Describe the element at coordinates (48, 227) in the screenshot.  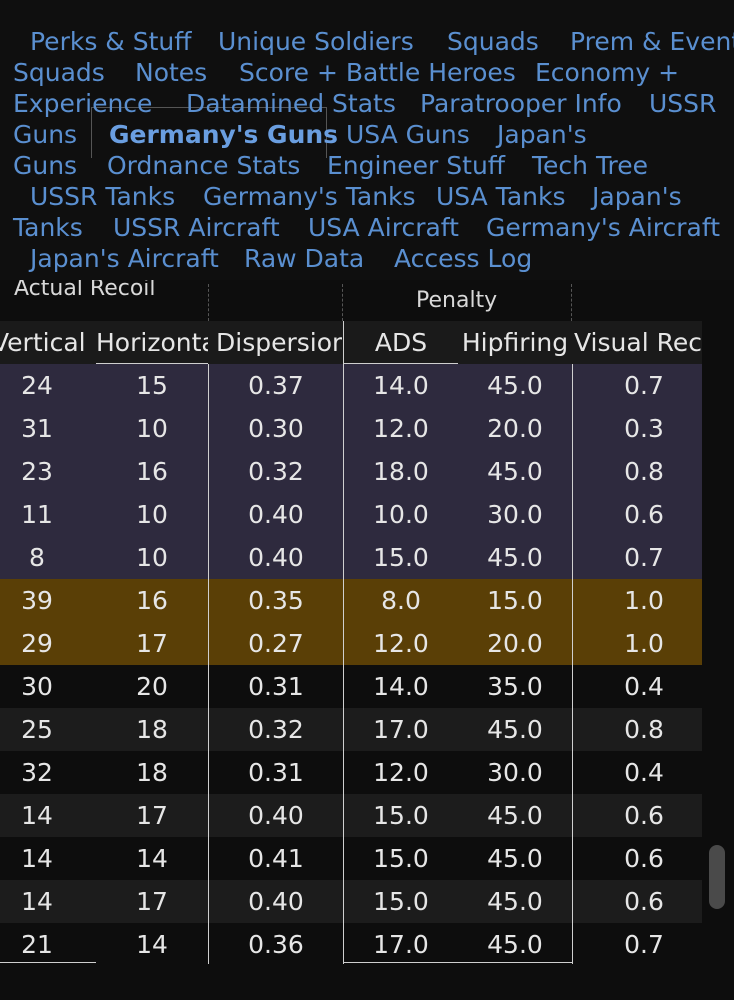
I see `tab-japans-tanks: Tanks` at that location.